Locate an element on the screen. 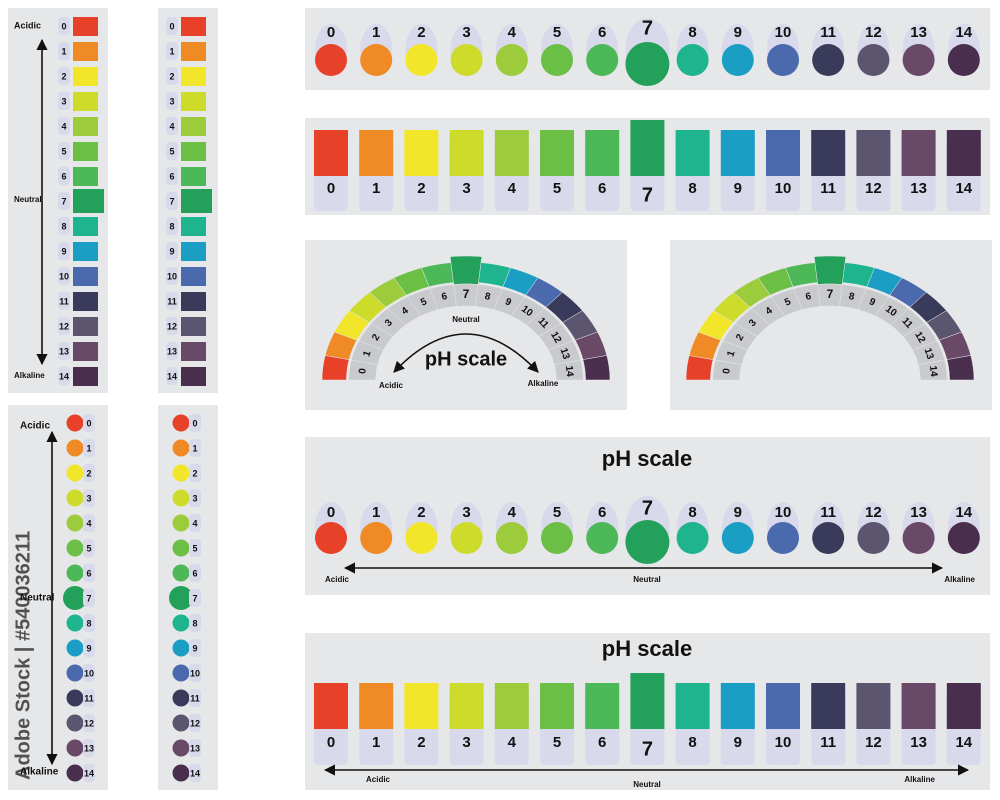 The height and width of the screenshot is (800, 1000). ph-number: 10 is located at coordinates (783, 742).